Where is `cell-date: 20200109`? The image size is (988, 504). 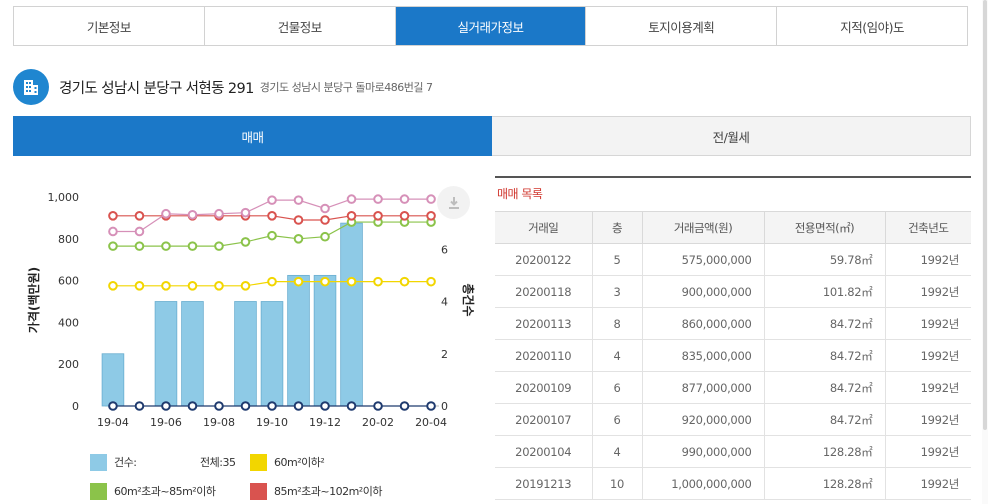
cell-date: 20200109 is located at coordinates (543, 387).